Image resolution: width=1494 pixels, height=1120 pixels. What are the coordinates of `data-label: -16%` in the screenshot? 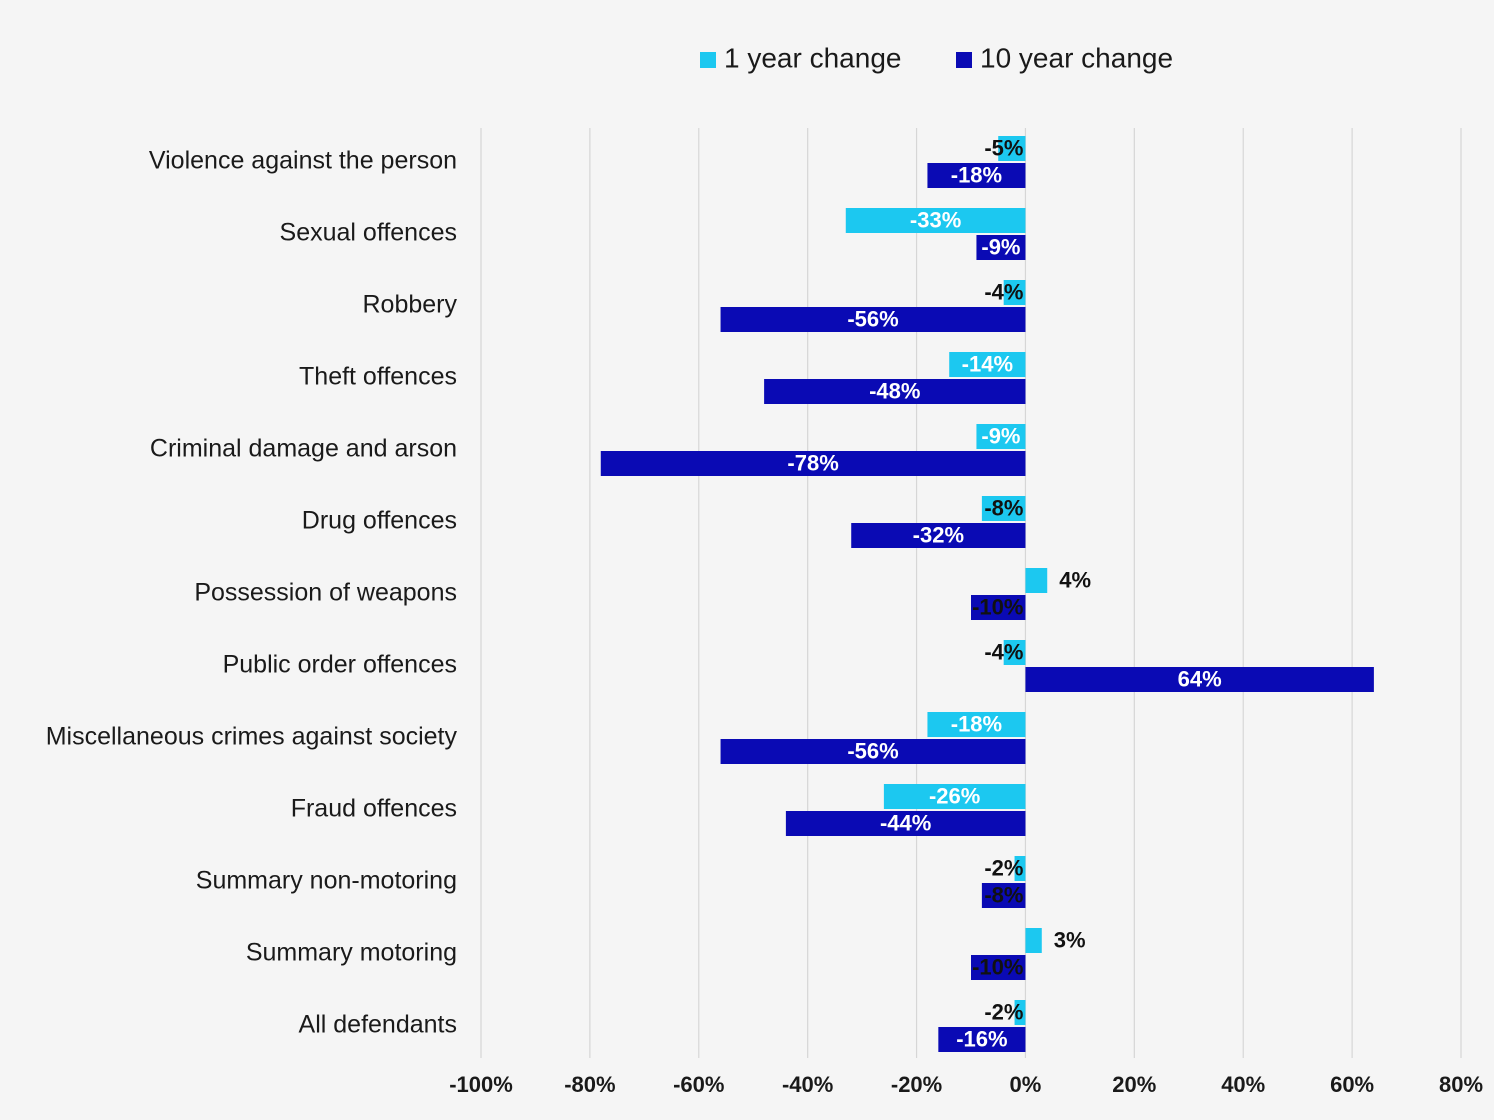 It's located at (981, 1038).